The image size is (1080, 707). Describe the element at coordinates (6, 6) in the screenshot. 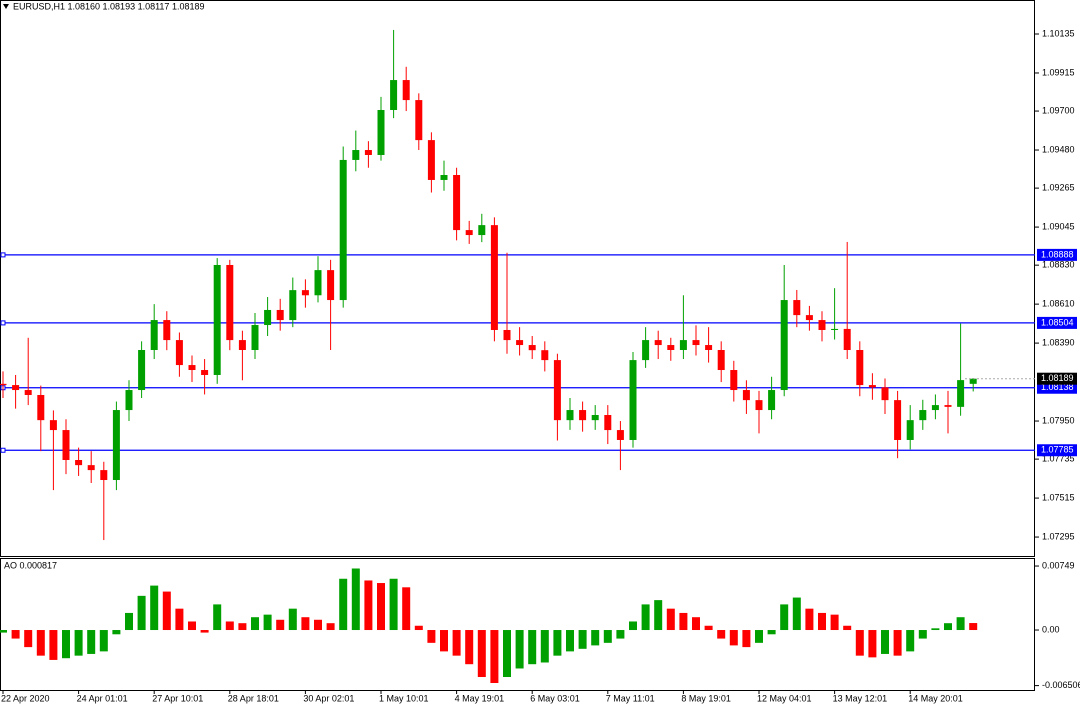

I see `menu-arrow` at that location.